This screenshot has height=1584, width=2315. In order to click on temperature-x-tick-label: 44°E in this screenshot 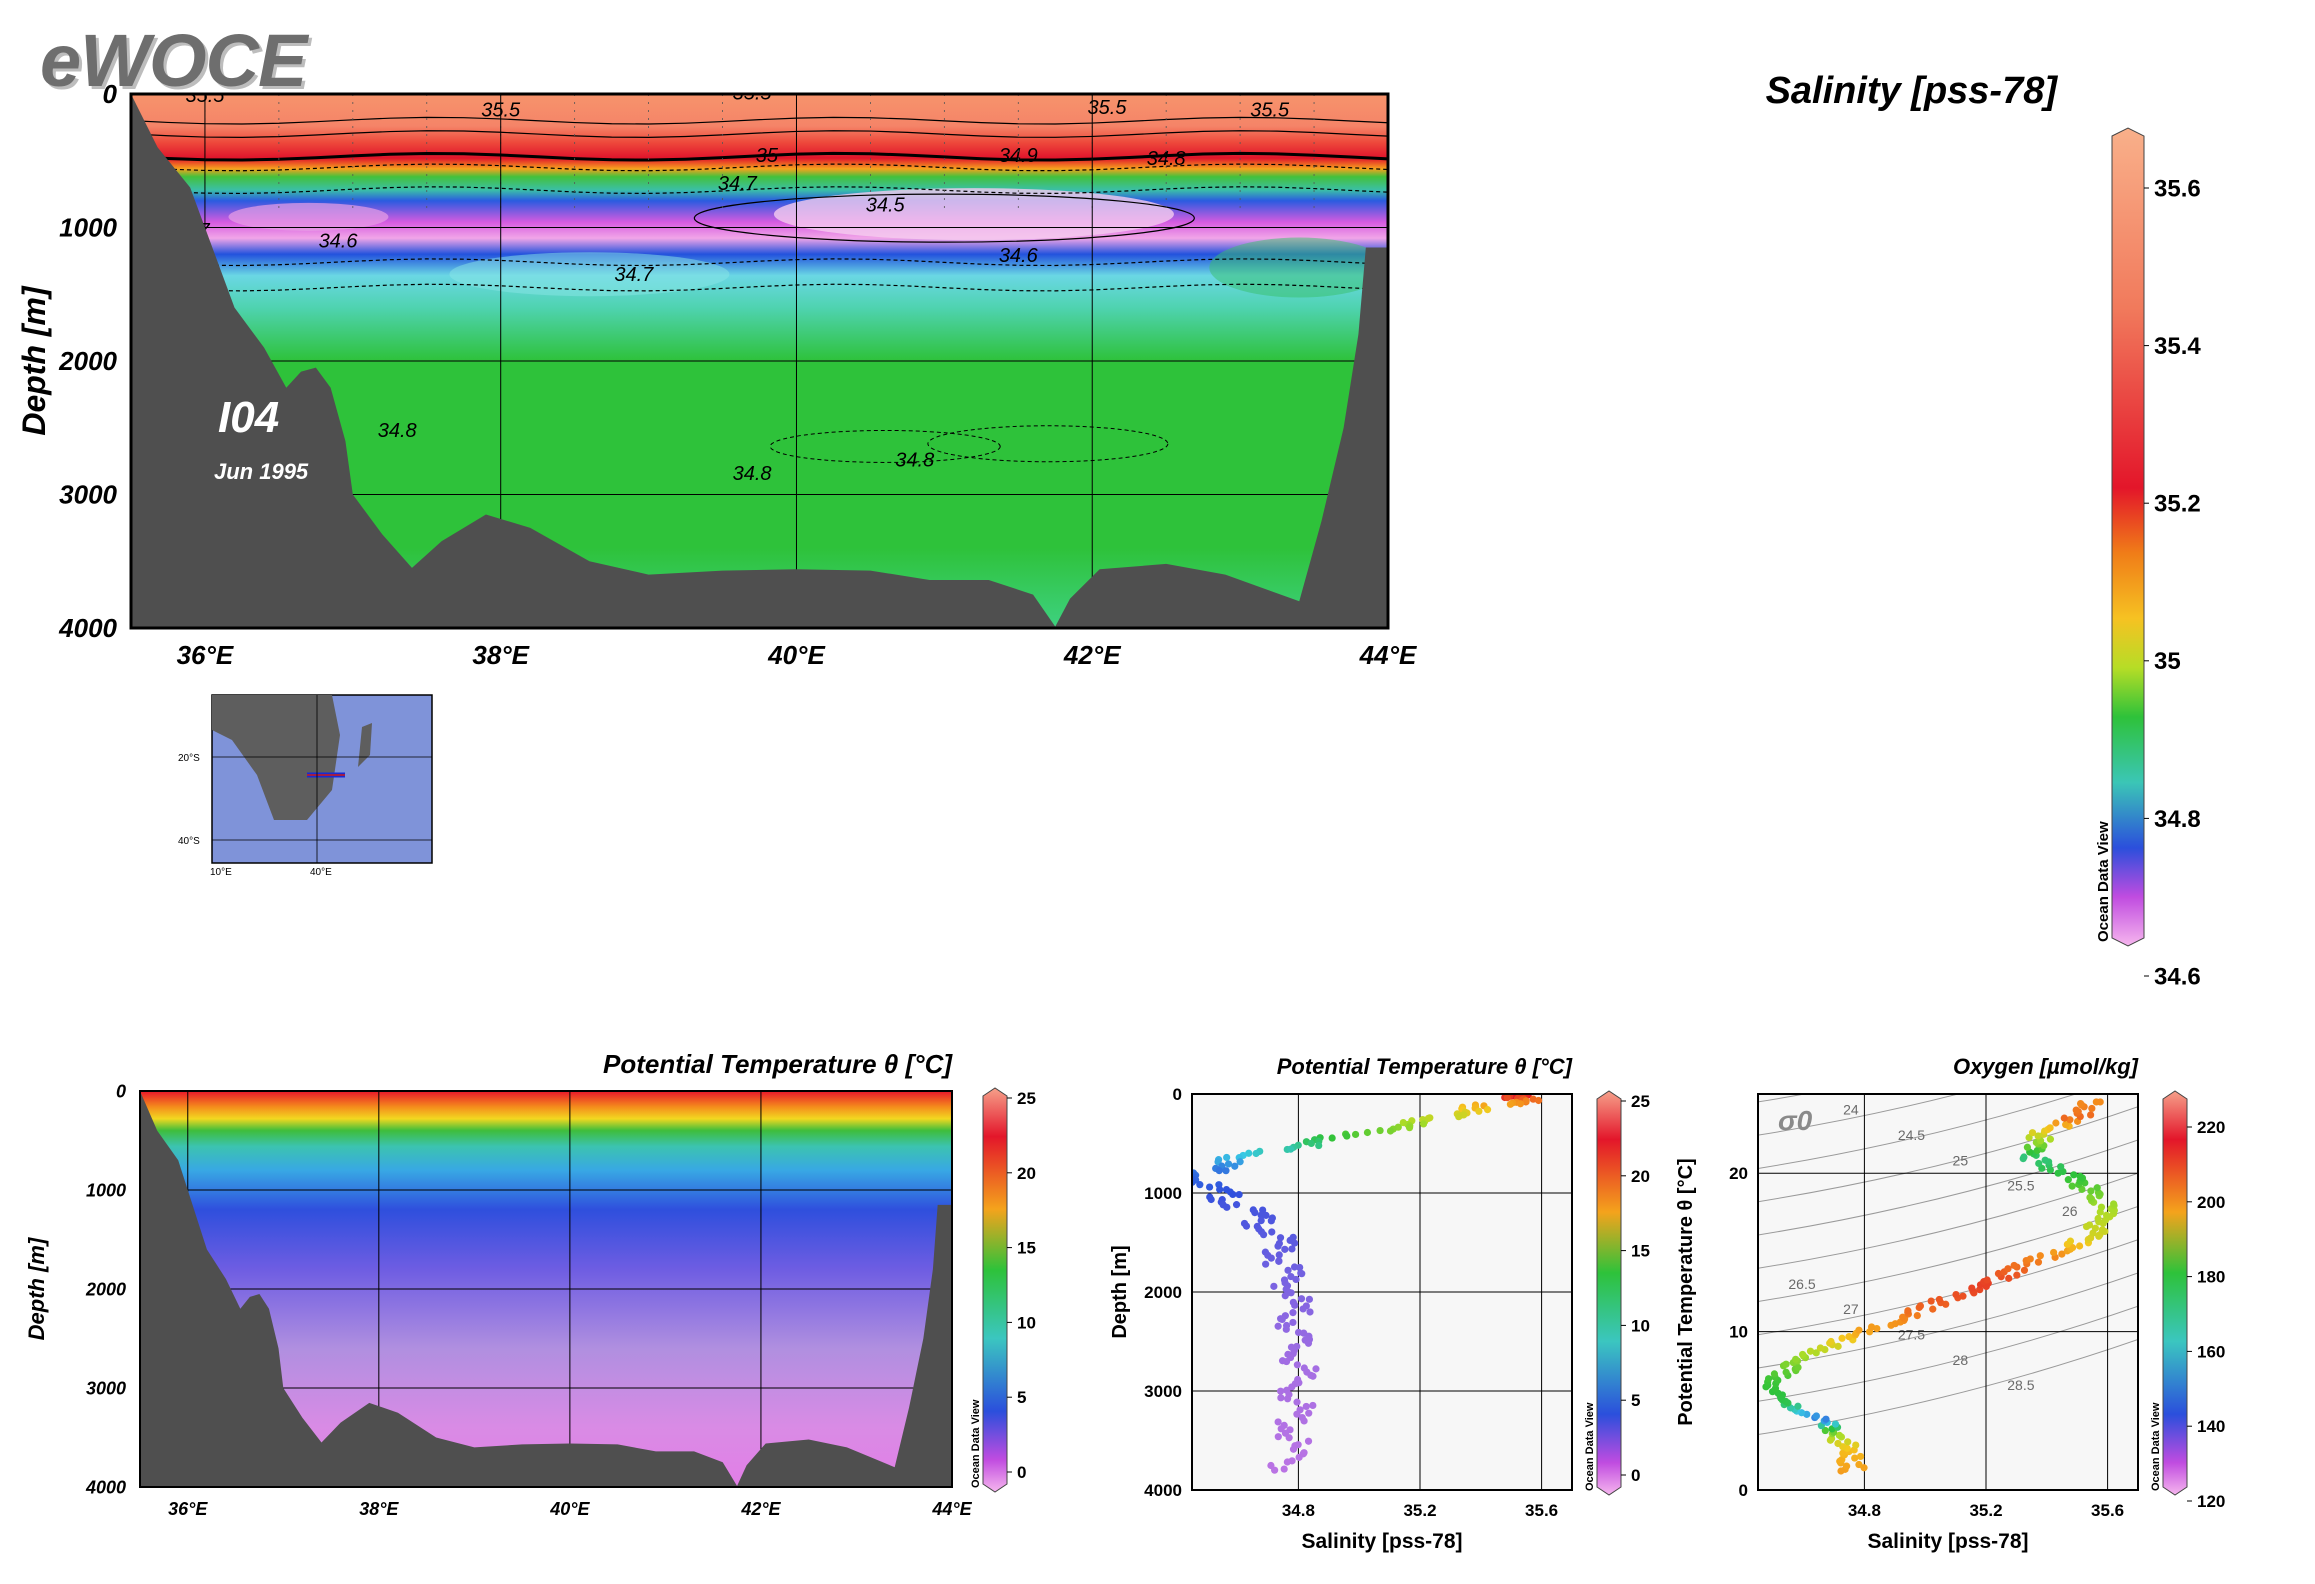, I will do `click(951, 1509)`.